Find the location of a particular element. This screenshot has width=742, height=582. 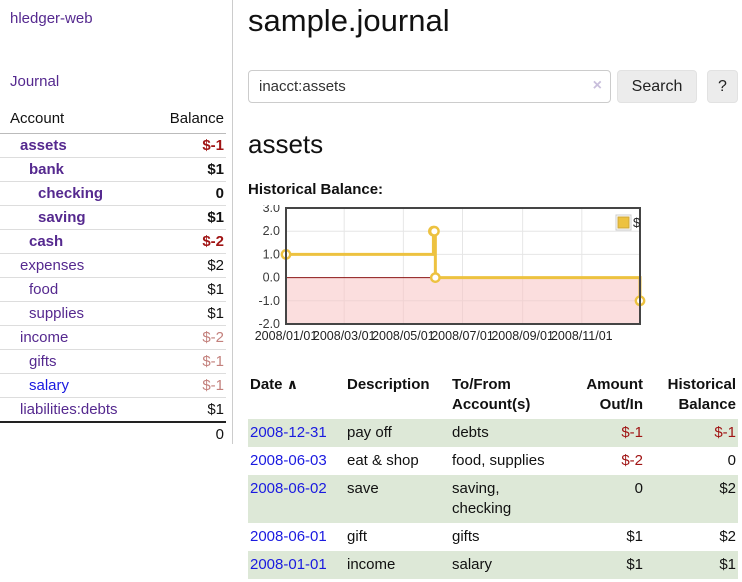

svg-text: 2008/11/01 is located at coordinates (582, 336).